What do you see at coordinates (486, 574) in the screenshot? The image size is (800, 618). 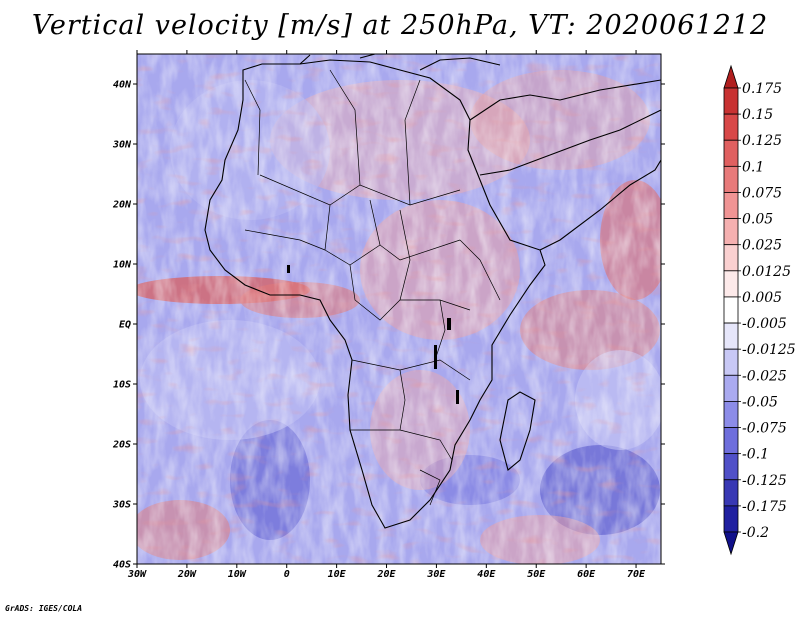 I see `lon-label: 40E` at bounding box center [486, 574].